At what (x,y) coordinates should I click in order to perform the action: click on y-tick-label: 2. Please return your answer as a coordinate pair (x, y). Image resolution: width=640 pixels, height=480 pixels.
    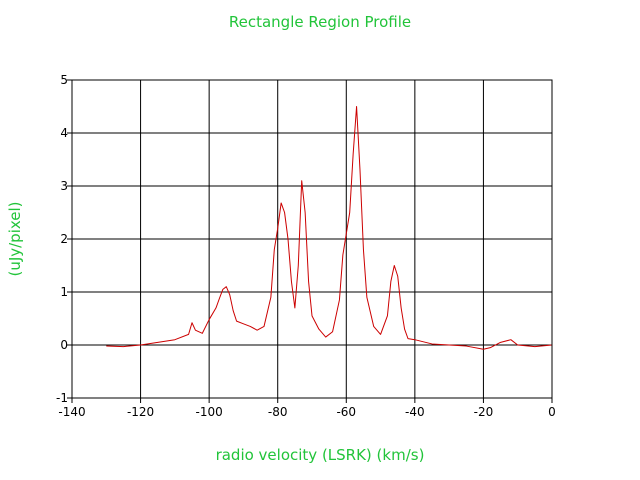
    Looking at the image, I should click on (64, 239).